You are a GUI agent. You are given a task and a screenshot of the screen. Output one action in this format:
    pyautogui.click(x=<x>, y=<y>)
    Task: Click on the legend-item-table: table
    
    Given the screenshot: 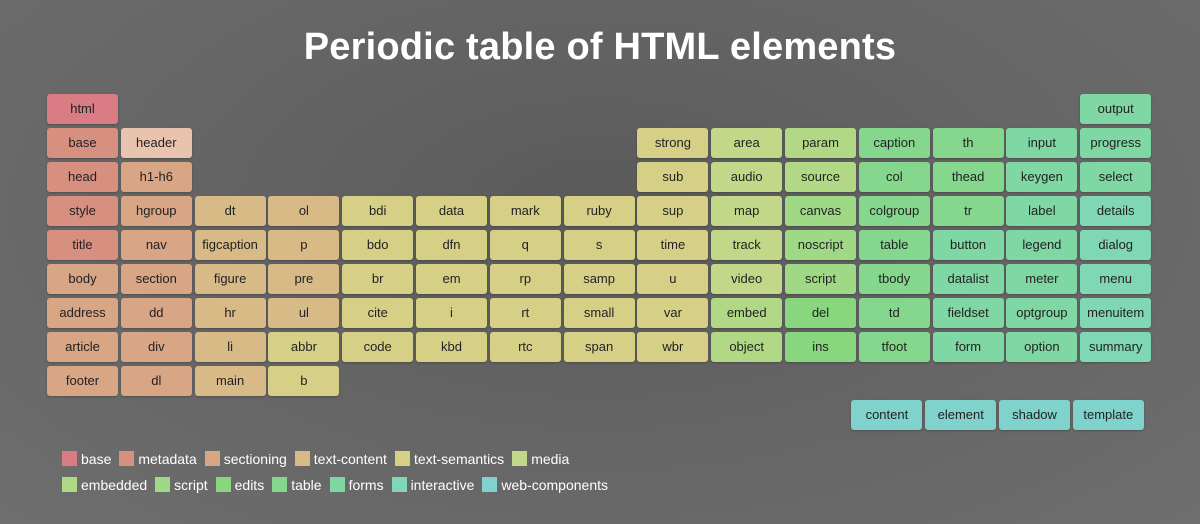 What is the action you would take?
    pyautogui.click(x=297, y=485)
    